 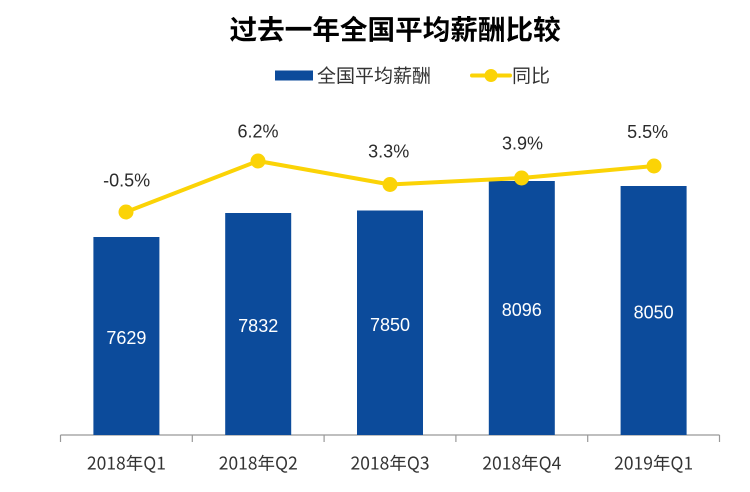 What do you see at coordinates (647, 132) in the screenshot?
I see `svg-text: 5.5%` at bounding box center [647, 132].